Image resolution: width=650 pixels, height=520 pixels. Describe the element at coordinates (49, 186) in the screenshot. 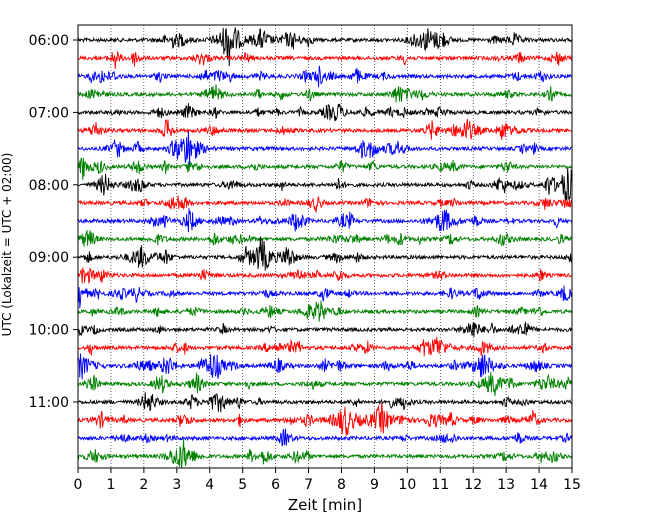

I see `y-tick-label: 08:00` at that location.